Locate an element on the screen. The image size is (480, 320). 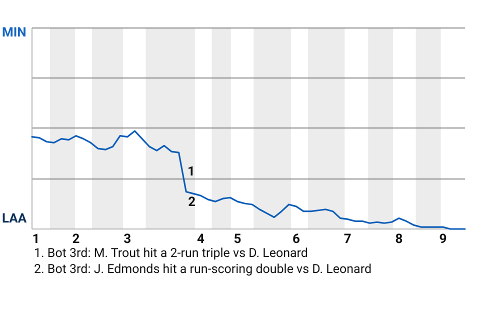
x-tick-label: 3 is located at coordinates (128, 239).